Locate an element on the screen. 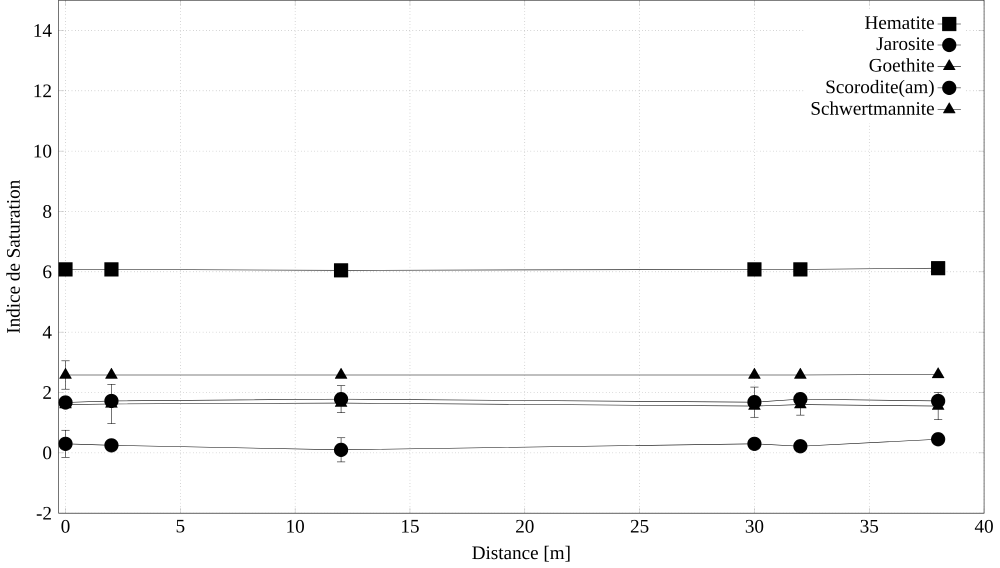 Image resolution: width=1000 pixels, height=568 pixels. x-tick-label: 40 is located at coordinates (983, 526).